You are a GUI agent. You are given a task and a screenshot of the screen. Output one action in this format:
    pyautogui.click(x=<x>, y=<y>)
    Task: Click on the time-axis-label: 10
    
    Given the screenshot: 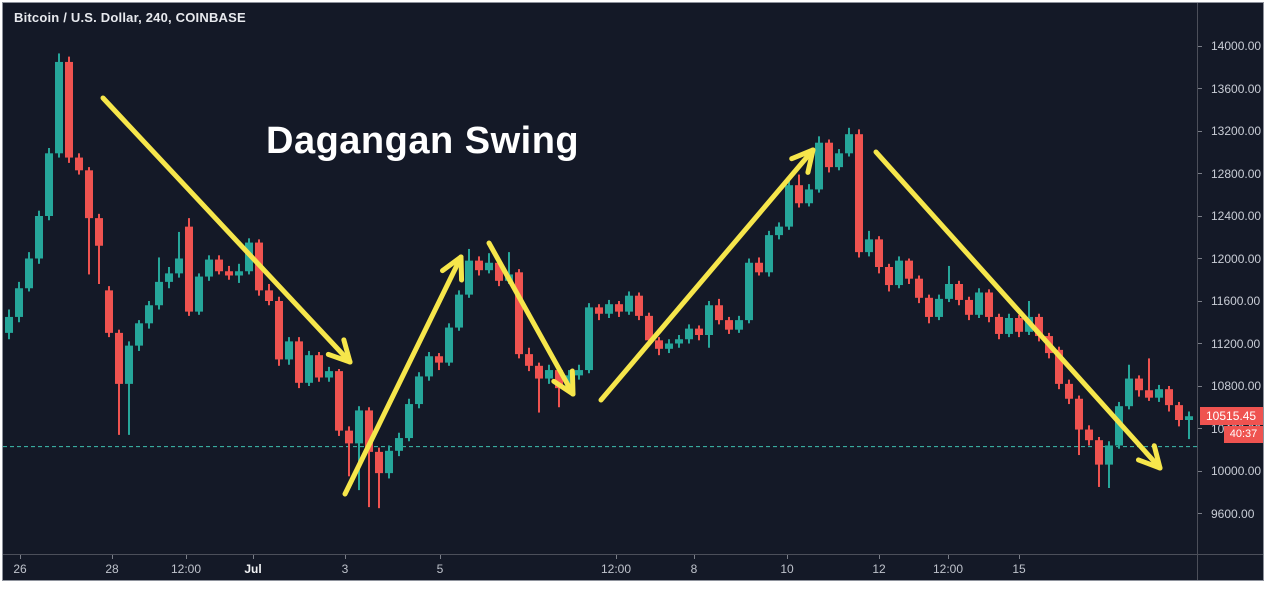 What is the action you would take?
    pyautogui.click(x=787, y=569)
    